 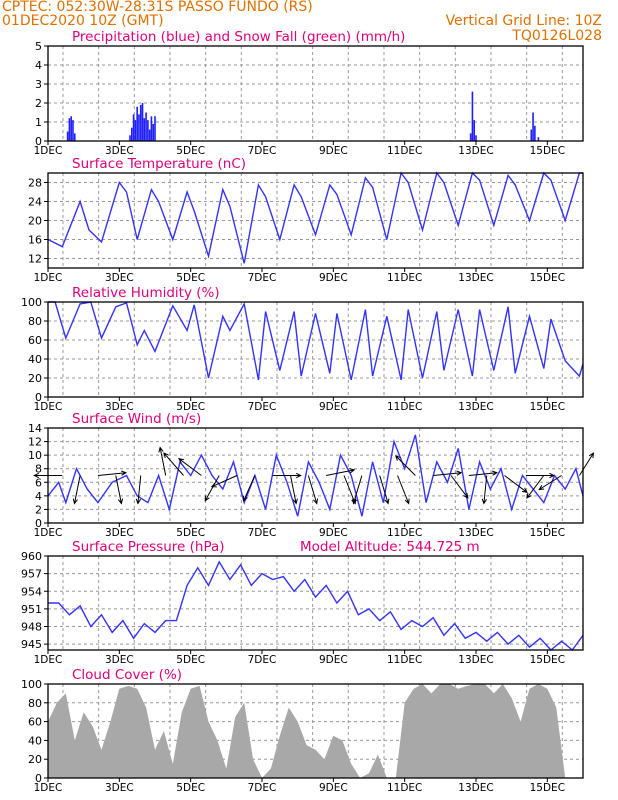 What do you see at coordinates (146, 293) in the screenshot?
I see `rh-title: Relative Humidity (%)` at bounding box center [146, 293].